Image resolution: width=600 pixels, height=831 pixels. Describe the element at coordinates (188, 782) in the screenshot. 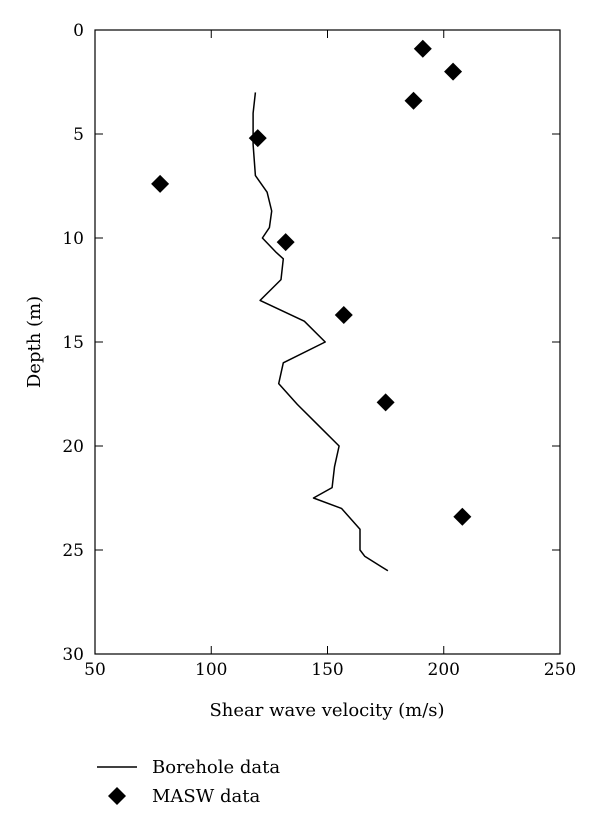

I see `legend: Borehole data MASW data` at that location.